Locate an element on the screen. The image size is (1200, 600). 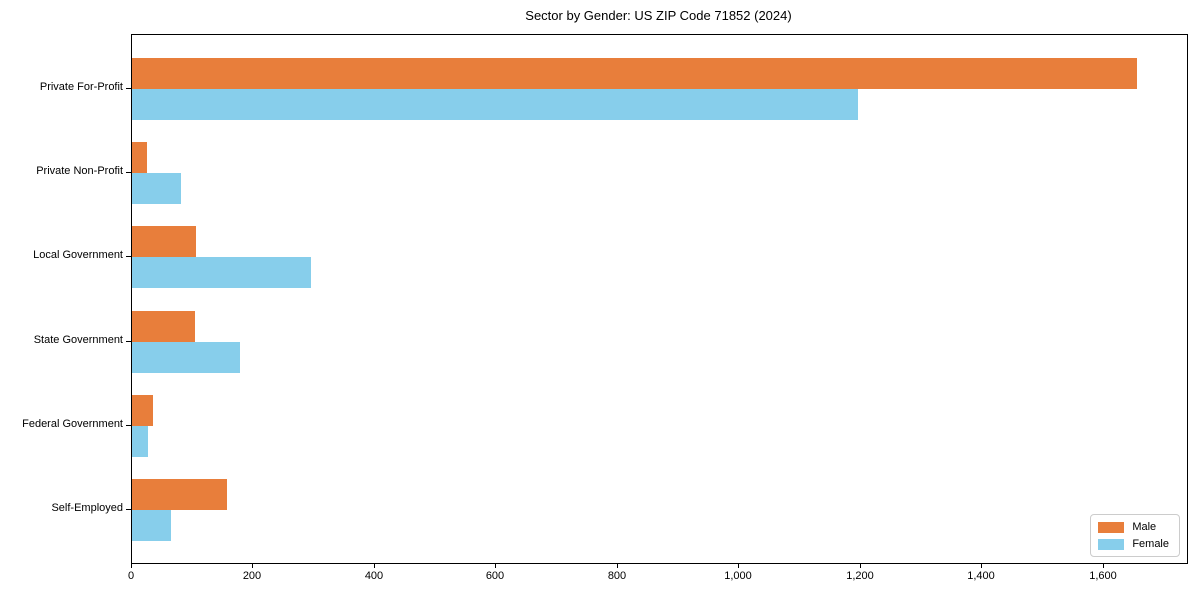
x-tick-label: 0 is located at coordinates (131, 576).